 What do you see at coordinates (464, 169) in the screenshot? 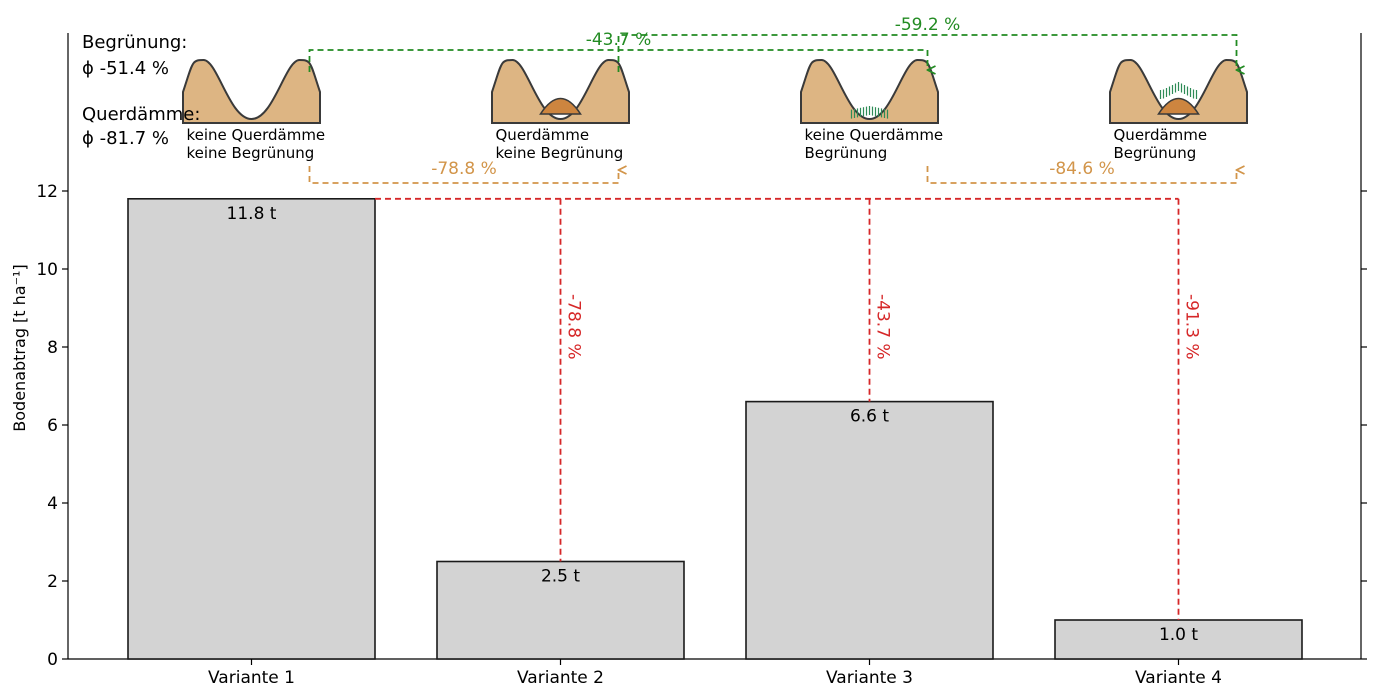
I see `dam-effect-label: -78.8 %` at bounding box center [464, 169].